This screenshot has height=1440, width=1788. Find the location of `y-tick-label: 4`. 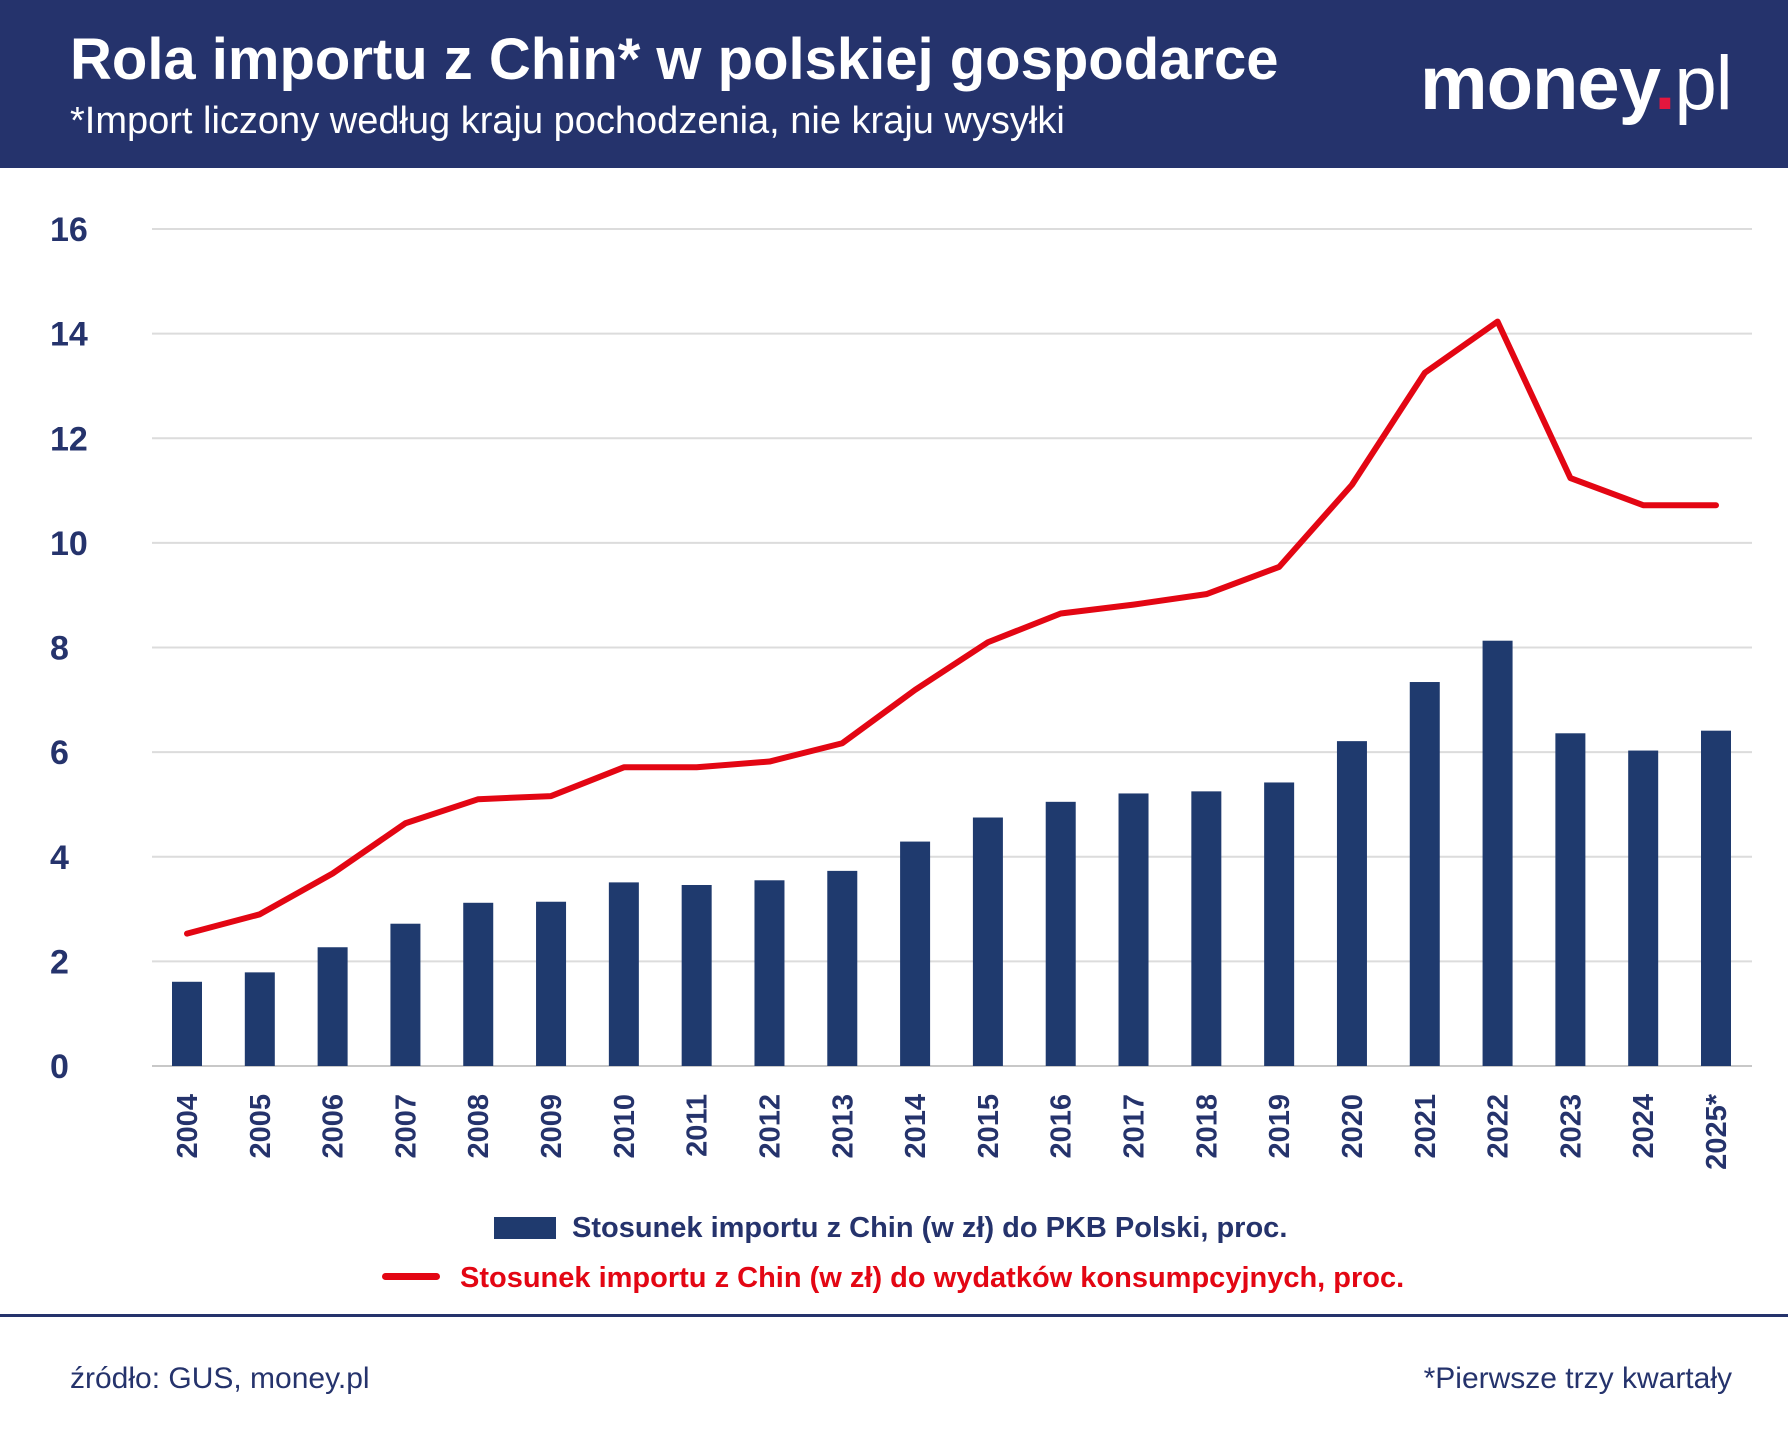

y-tick-label: 4 is located at coordinates (59, 858).